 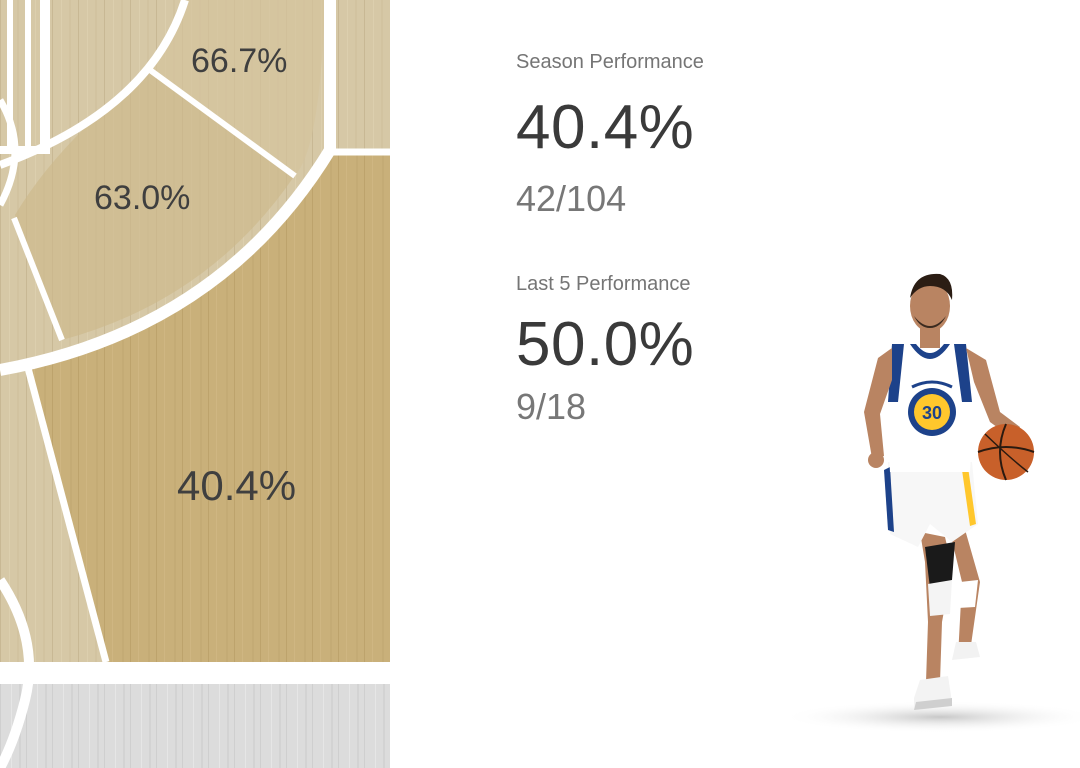 I want to click on zone-b-percentage: 63.0%, so click(x=142, y=198).